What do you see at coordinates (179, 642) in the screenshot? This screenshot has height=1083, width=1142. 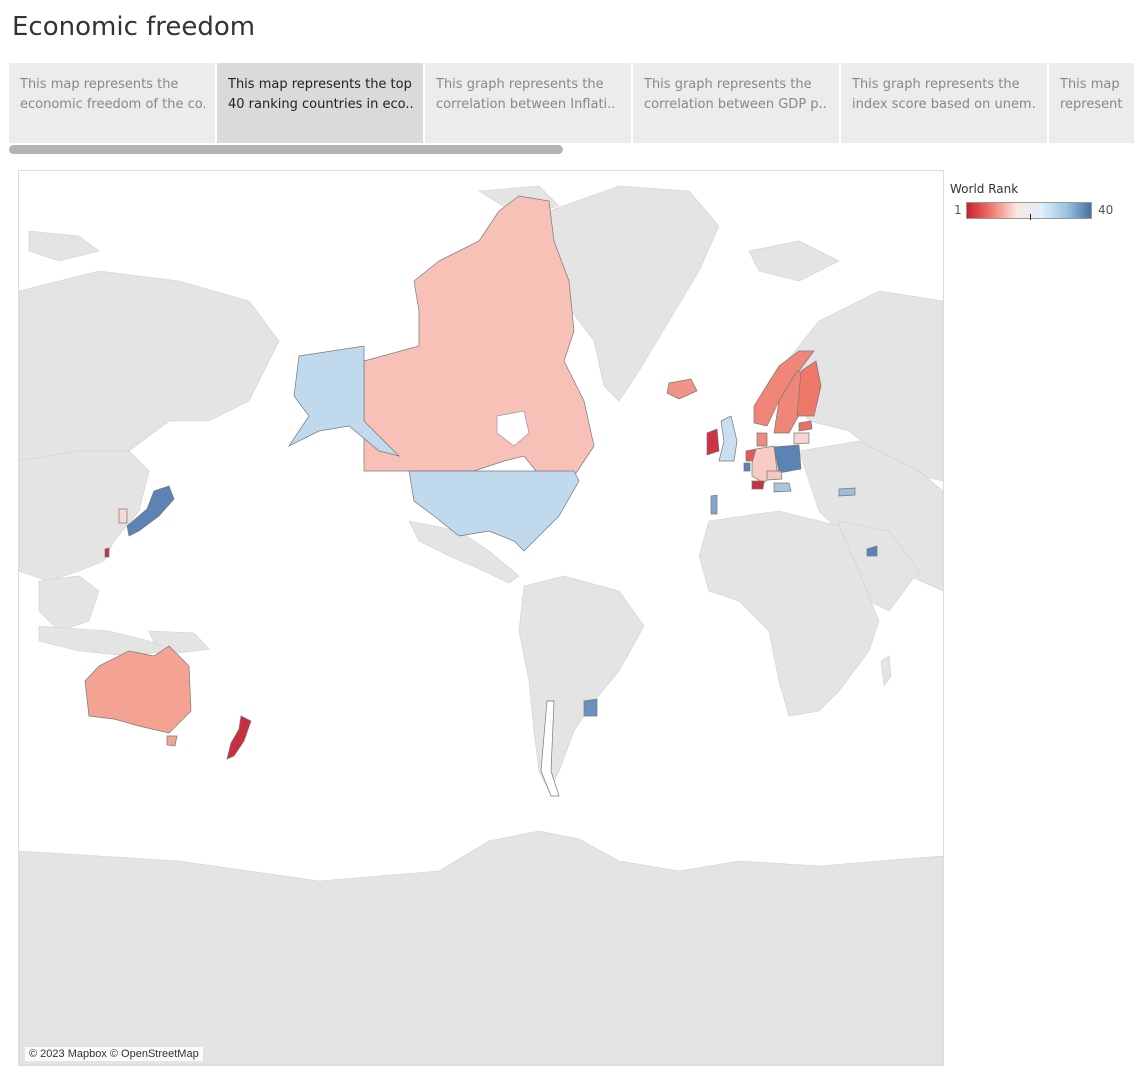 I see `papua-land` at bounding box center [179, 642].